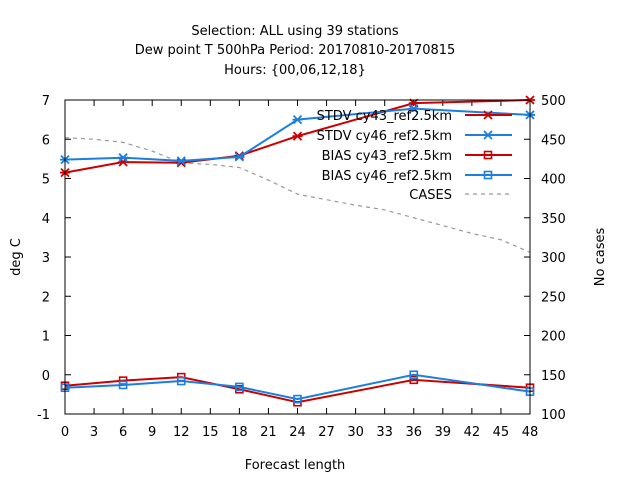 The image size is (640, 480). Describe the element at coordinates (123, 432) in the screenshot. I see `x-tick-label: 6` at that location.